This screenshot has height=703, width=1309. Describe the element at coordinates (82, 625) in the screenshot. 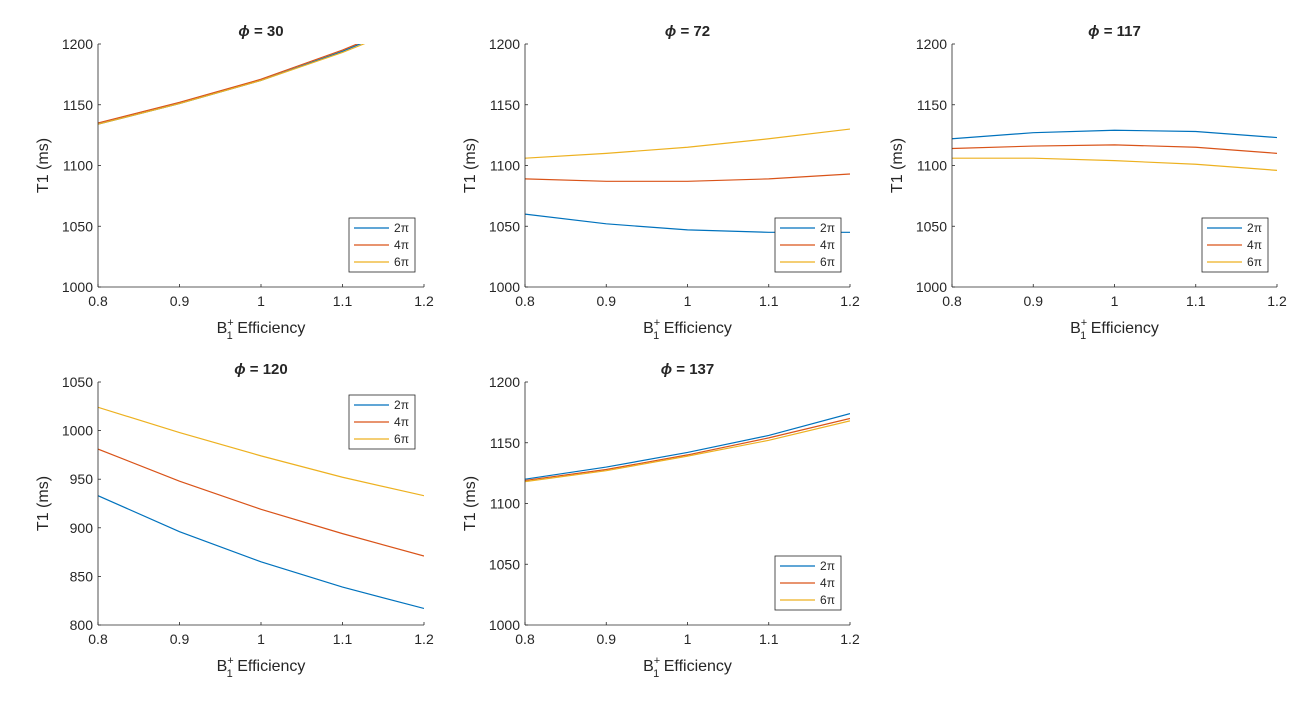

I see `y-tick-label: 800` at that location.